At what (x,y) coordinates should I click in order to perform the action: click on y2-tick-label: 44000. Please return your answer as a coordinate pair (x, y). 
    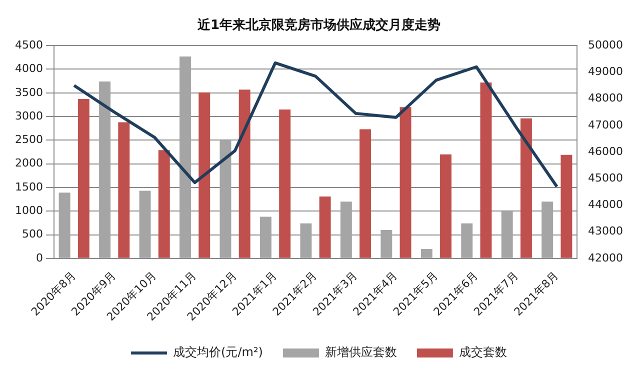
    Looking at the image, I should click on (606, 205).